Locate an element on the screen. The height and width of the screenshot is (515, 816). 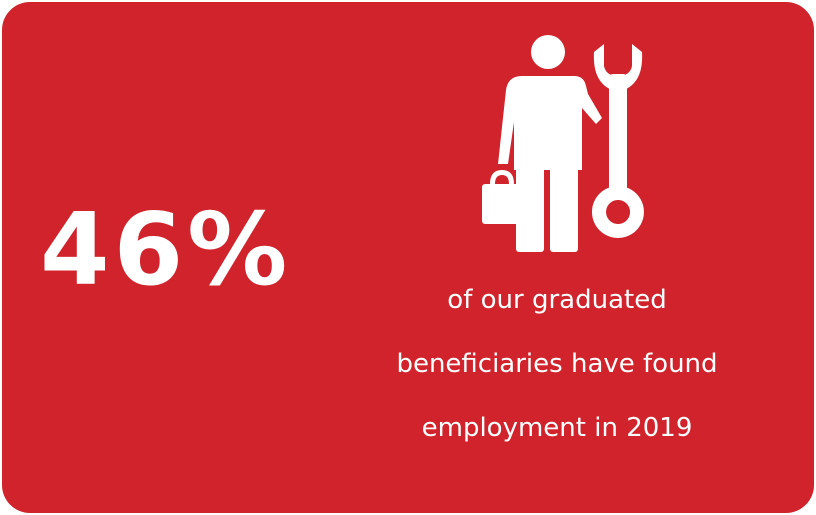
worker-with-wrench-icon is located at coordinates (563, 143).